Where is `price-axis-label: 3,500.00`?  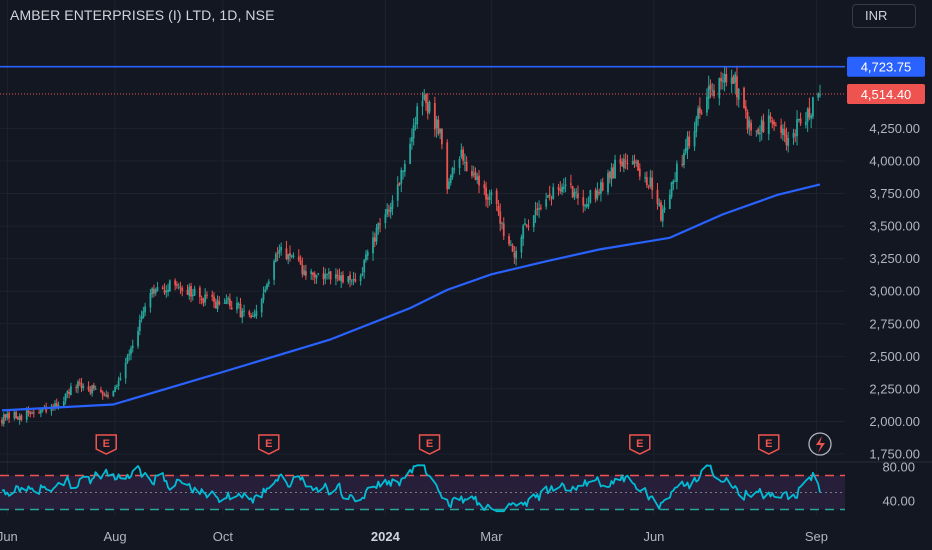
price-axis-label: 3,500.00 is located at coordinates (894, 226).